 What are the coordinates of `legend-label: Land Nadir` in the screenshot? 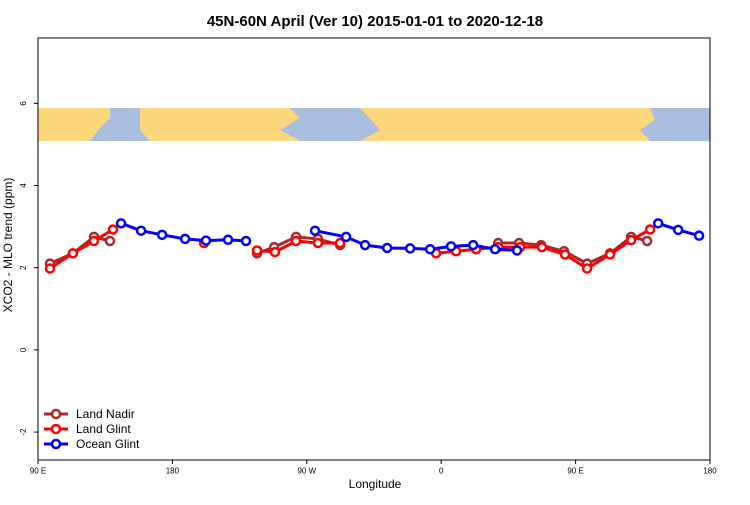 It's located at (105, 414).